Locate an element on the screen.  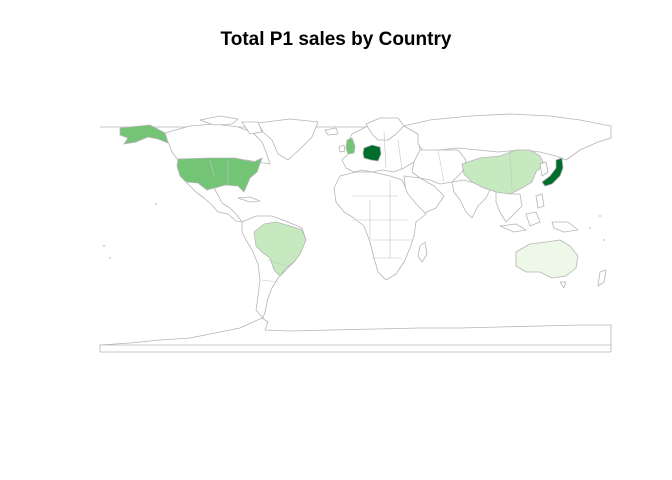
borneo is located at coordinates (533, 219).